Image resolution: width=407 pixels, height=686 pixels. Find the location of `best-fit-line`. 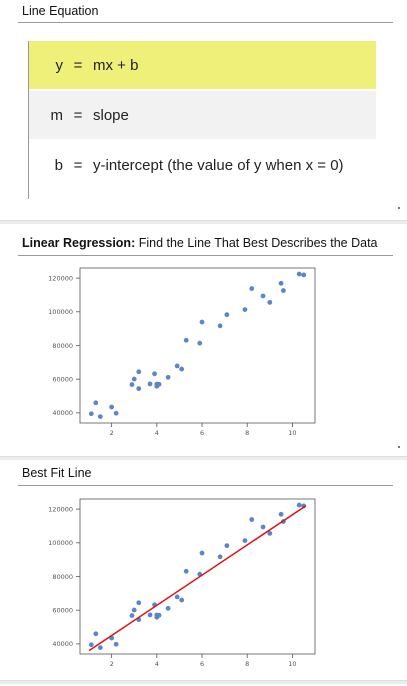

best-fit-line is located at coordinates (197, 578).